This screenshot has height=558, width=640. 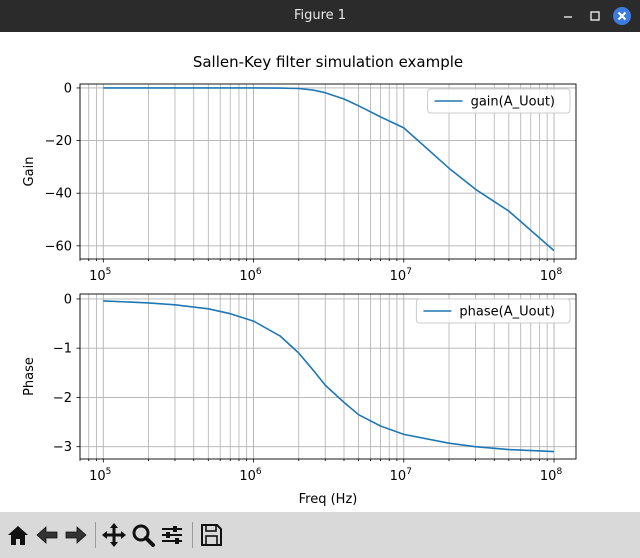 I want to click on window-title: Figure 1, so click(x=320, y=15).